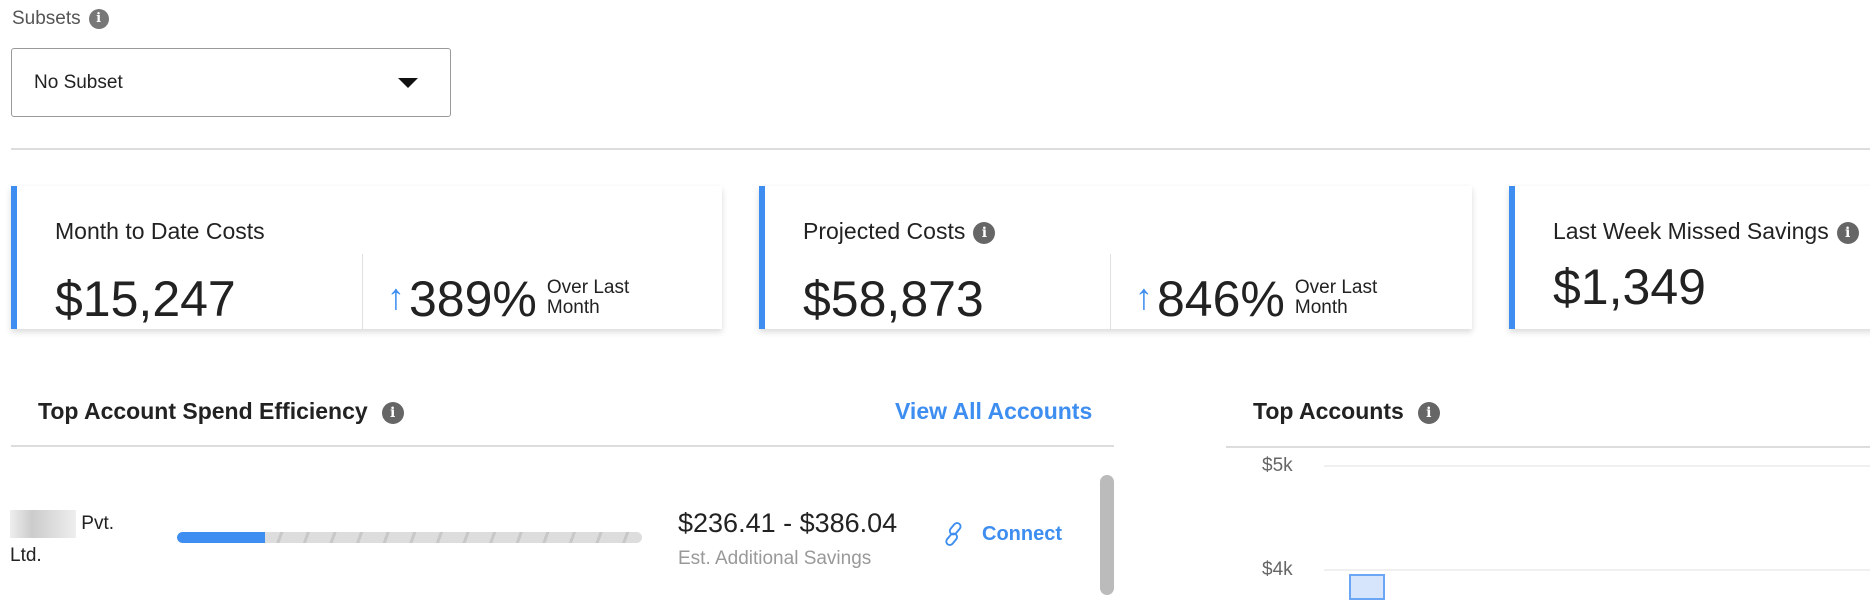 The image size is (1870, 600). Describe the element at coordinates (1277, 465) in the screenshot. I see `y-tick-5k: $5k` at that location.